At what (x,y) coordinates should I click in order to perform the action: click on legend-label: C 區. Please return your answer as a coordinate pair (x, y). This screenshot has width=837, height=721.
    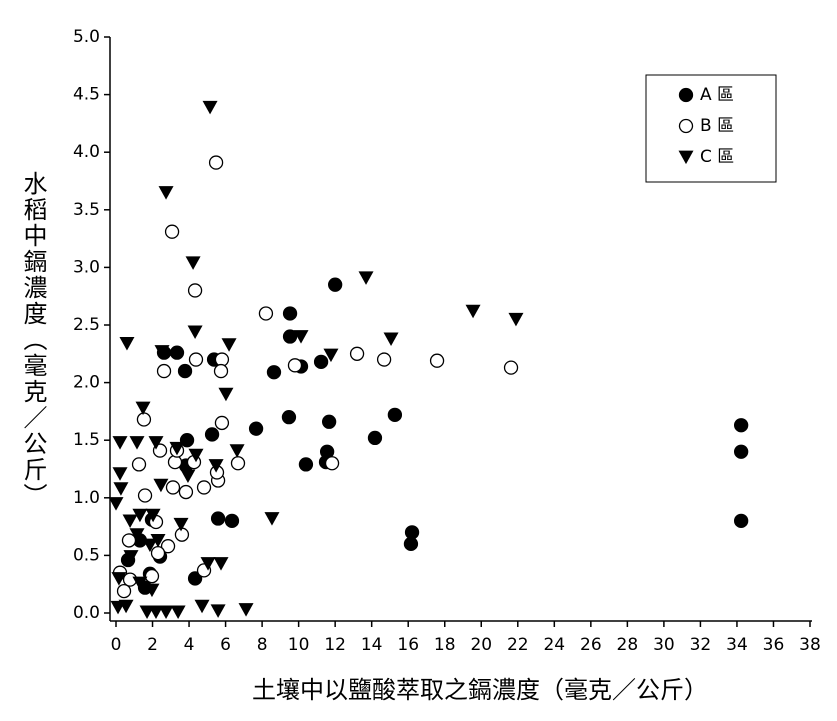
    Looking at the image, I should click on (717, 157).